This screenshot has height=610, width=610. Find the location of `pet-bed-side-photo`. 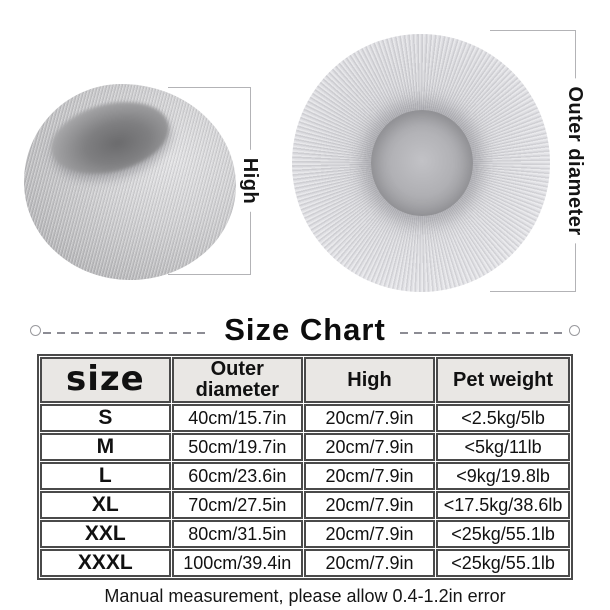

pet-bed-side-photo is located at coordinates (130, 182).